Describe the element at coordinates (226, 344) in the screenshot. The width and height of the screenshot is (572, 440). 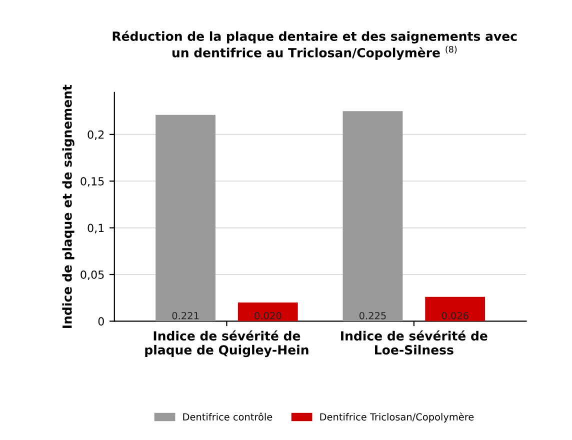
I see `x-tick-label: Indice de sévérité de plaque de Quigley-Hein` at that location.